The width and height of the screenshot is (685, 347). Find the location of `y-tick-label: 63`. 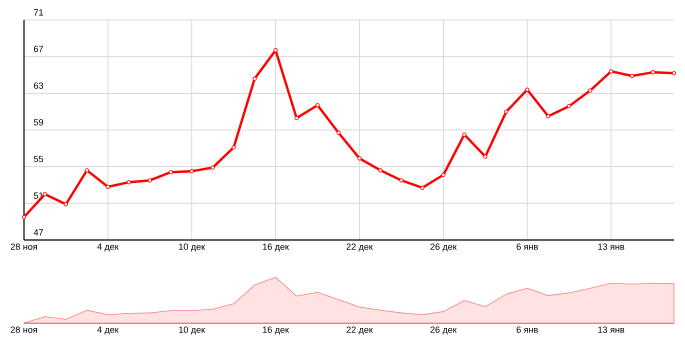

y-tick-label: 63 is located at coordinates (39, 85).